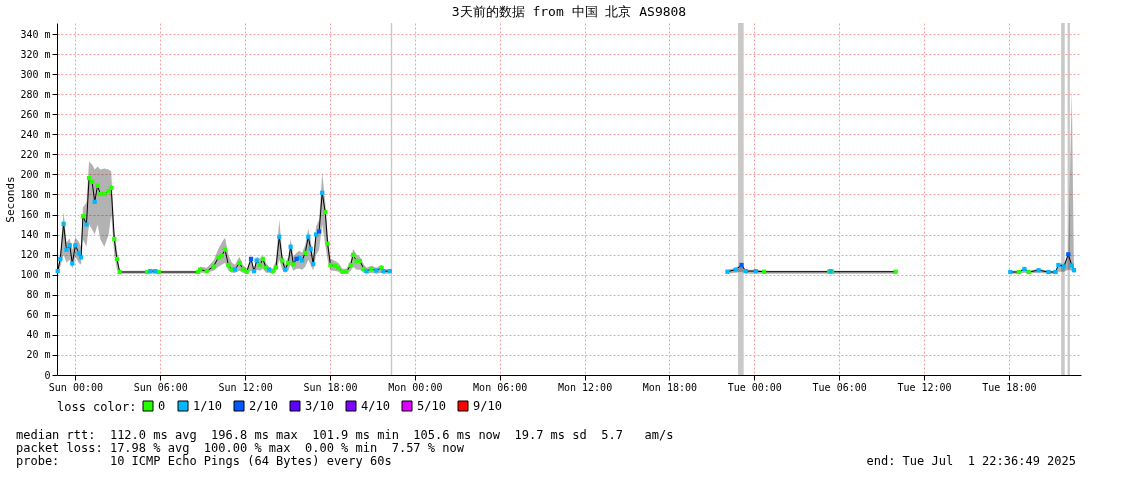 This screenshot has height=494, width=1121. What do you see at coordinates (38, 335) in the screenshot?
I see `y-tick-label: 40 m` at bounding box center [38, 335].